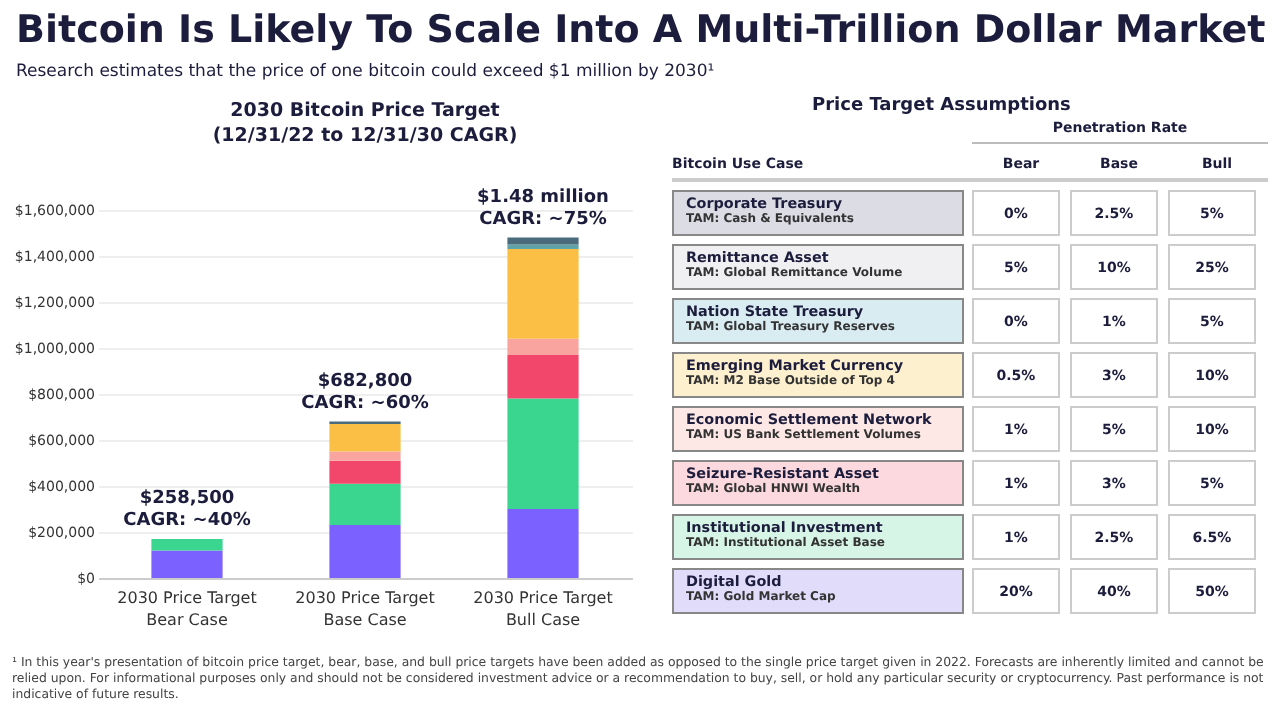 Image resolution: width=1280 pixels, height=720 pixels. What do you see at coordinates (543, 609) in the screenshot?
I see `x-tick-label: 2030 Price Target Bull Case` at bounding box center [543, 609].